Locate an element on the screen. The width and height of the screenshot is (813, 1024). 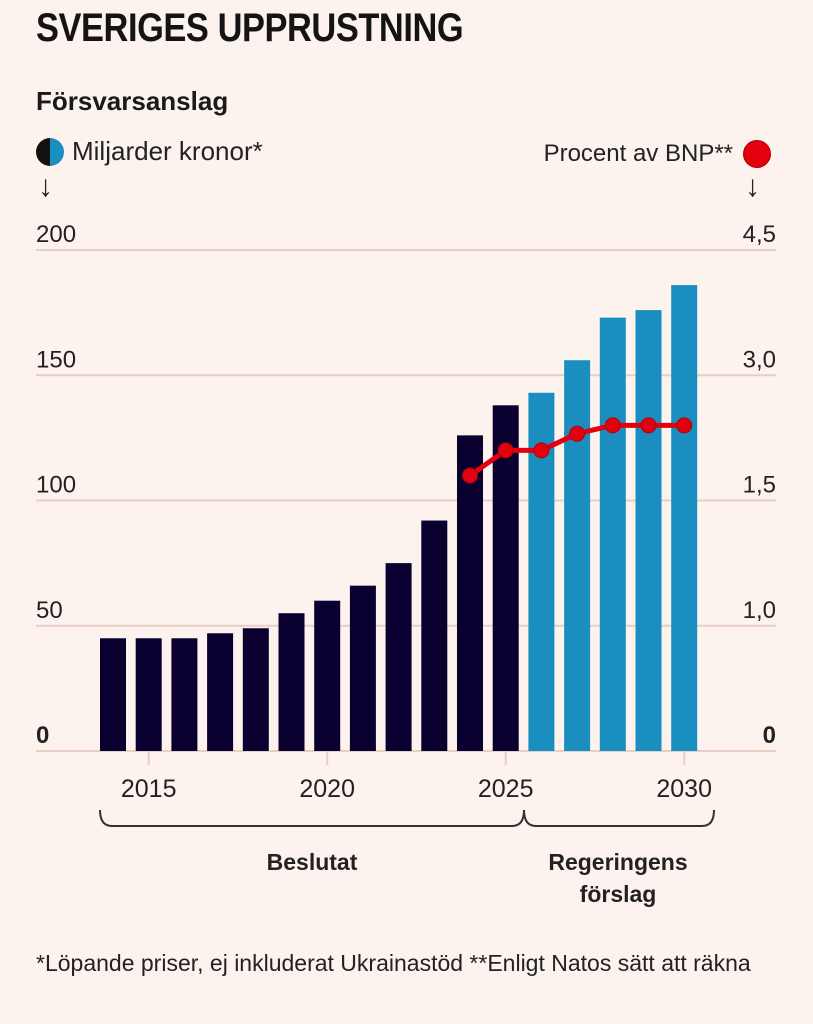
bar-proposed-2030 is located at coordinates (684, 518).